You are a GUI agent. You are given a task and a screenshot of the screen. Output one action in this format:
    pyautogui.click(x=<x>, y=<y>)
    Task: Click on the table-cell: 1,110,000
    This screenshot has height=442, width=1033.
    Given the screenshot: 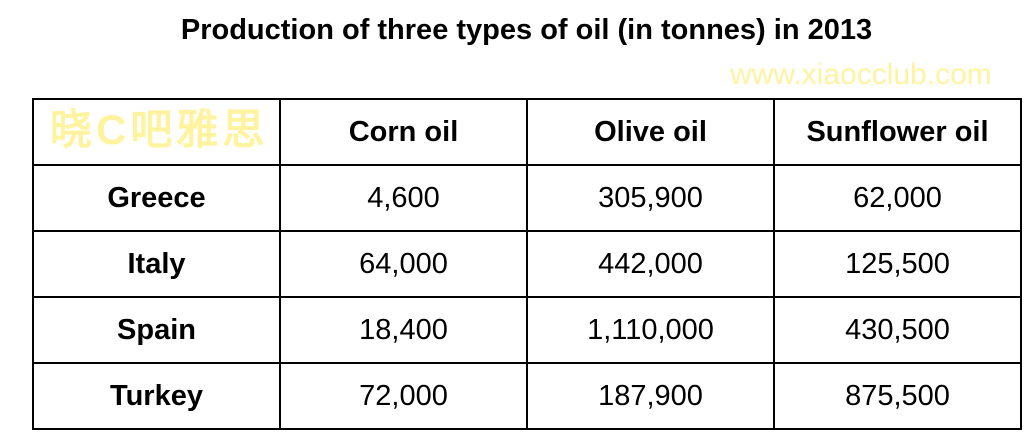 What is the action you would take?
    pyautogui.click(x=650, y=330)
    